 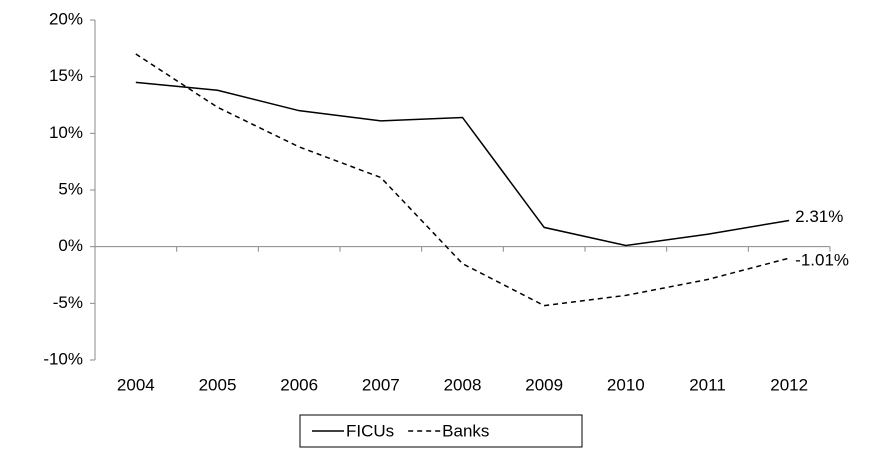 I want to click on x-tick-label: 2011, so click(x=707, y=384).